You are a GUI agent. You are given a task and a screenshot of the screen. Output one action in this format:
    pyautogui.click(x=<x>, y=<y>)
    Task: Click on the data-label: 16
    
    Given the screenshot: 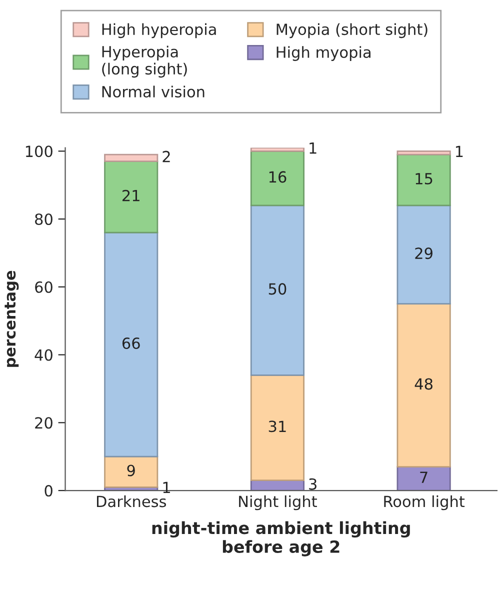 What is the action you would take?
    pyautogui.click(x=277, y=177)
    